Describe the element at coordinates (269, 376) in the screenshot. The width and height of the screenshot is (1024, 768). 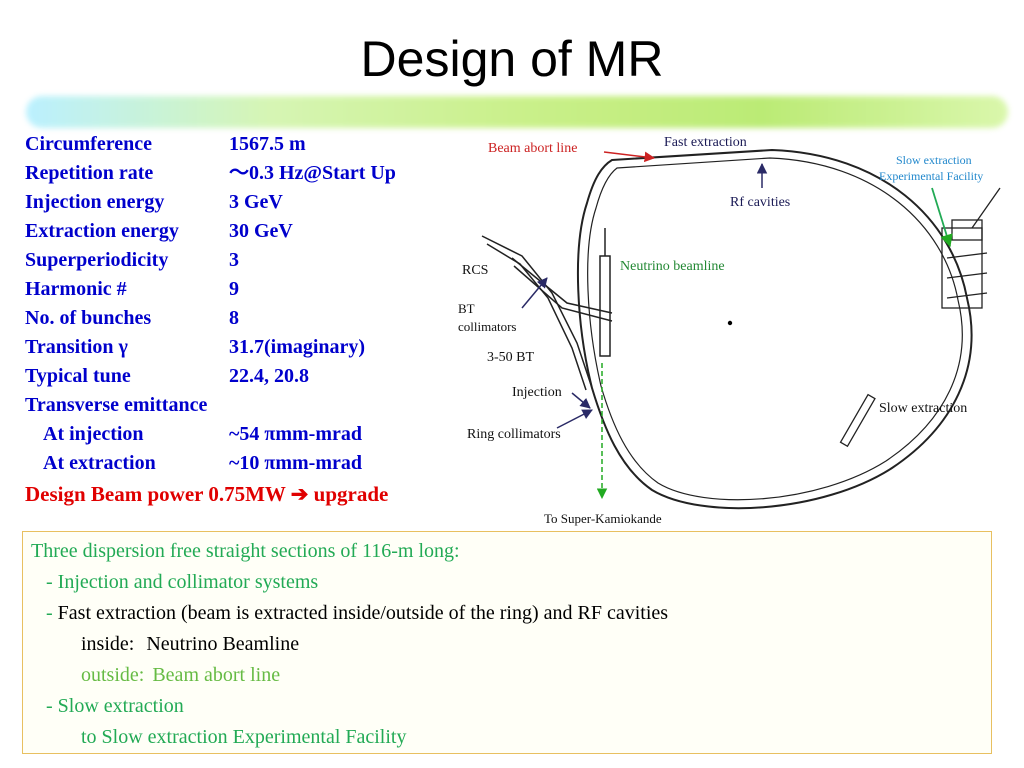
I see `param-value: 22.4, 20.8` at that location.